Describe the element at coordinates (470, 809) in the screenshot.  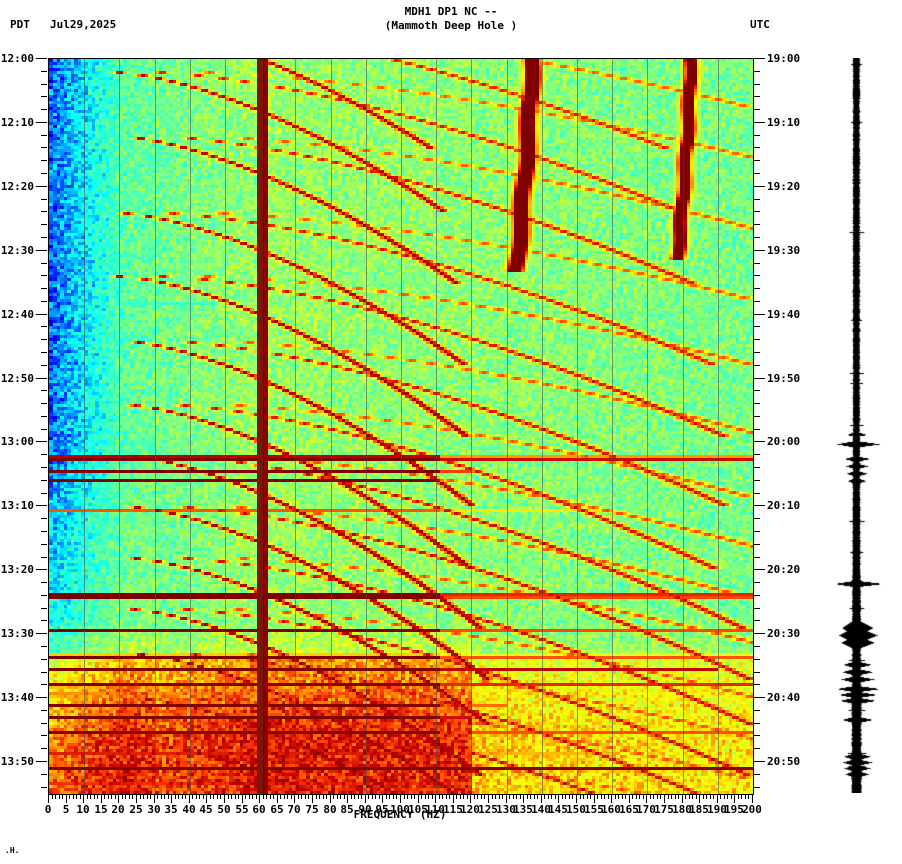
I see `axis-tick-label: 120` at that location.